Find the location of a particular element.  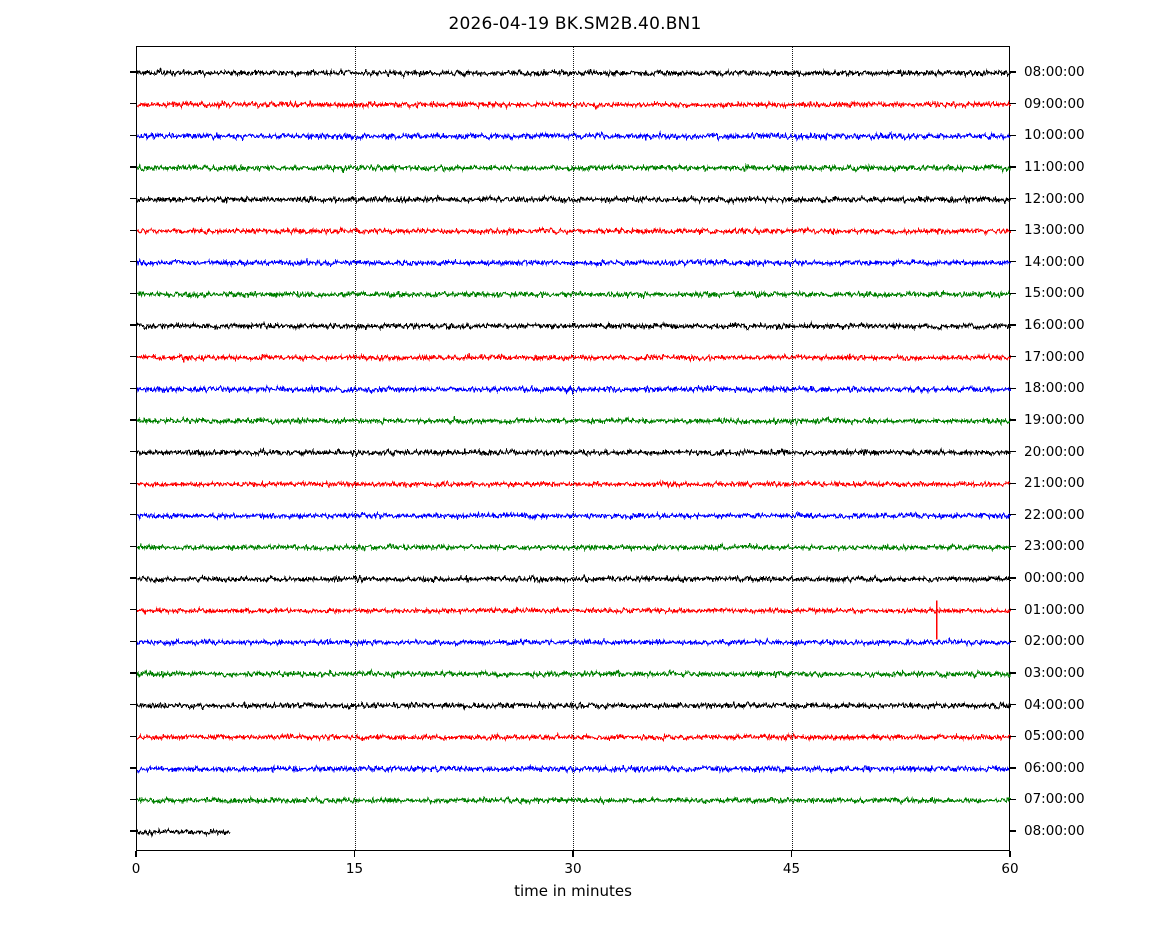

y-tick-label-right-10: 18:00:00 is located at coordinates (1054, 388).